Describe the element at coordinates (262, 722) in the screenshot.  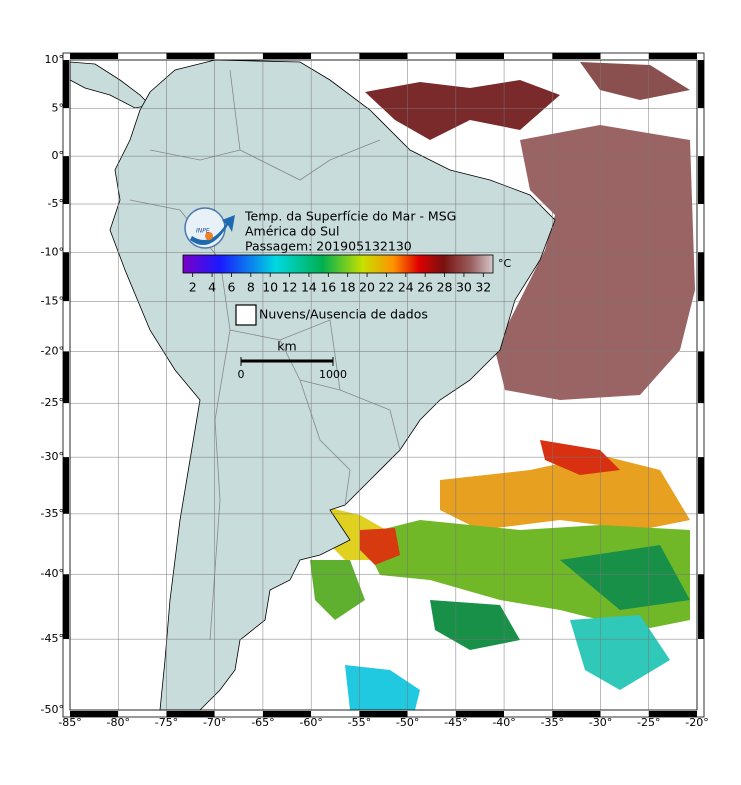
I see `lon-label: -65°` at that location.